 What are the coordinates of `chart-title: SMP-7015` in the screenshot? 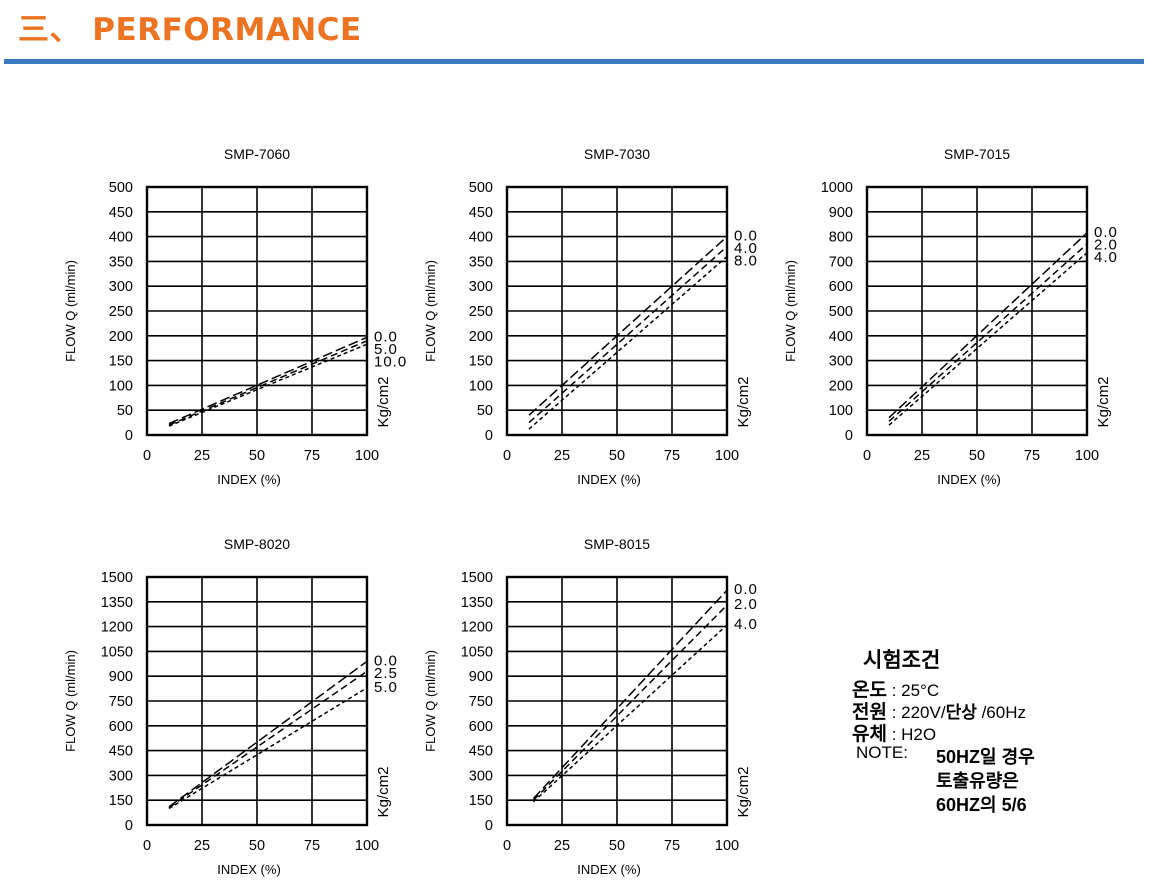 It's located at (977, 154).